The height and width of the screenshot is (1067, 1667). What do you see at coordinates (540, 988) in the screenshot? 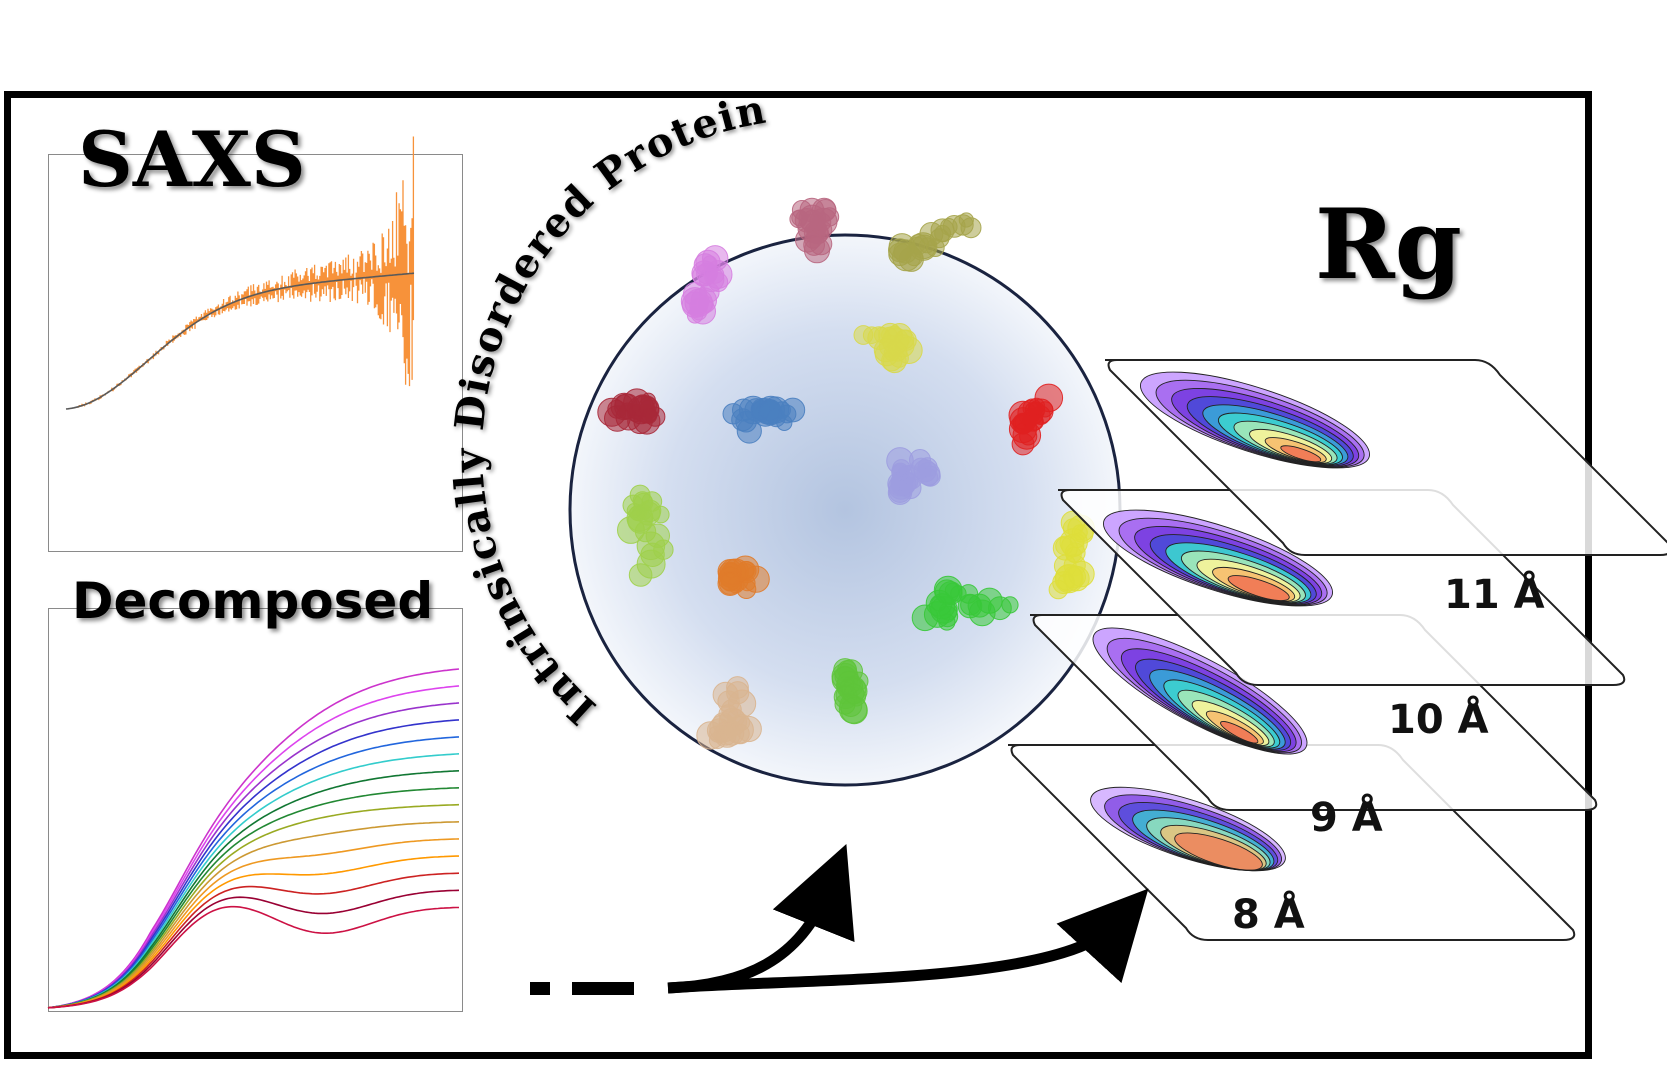
I see `dash-dot` at bounding box center [540, 988].